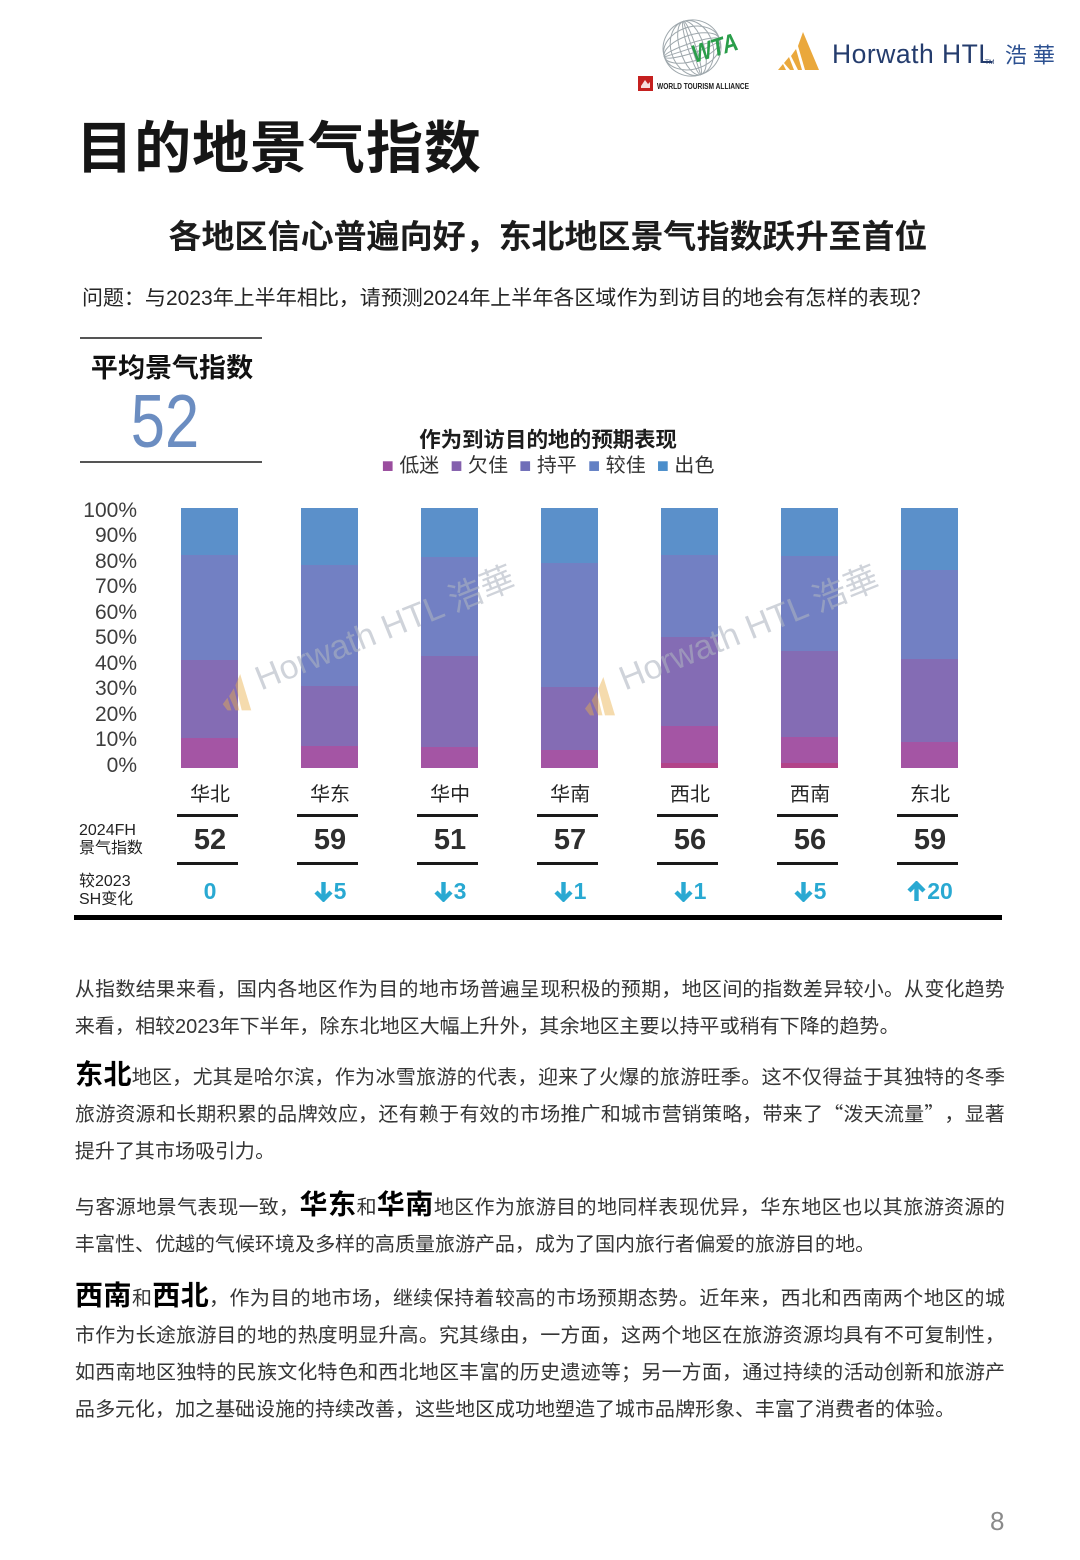 The width and height of the screenshot is (1080, 1560). I want to click on svg-text: TM, so click(989, 62).